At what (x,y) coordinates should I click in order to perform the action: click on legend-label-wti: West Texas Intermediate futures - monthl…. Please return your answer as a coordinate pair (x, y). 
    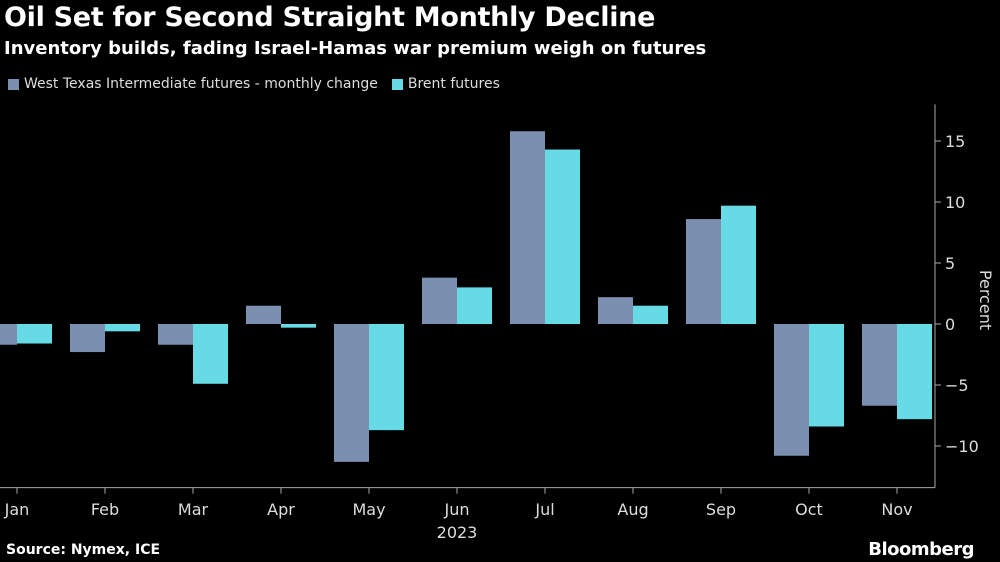
    Looking at the image, I should click on (201, 84).